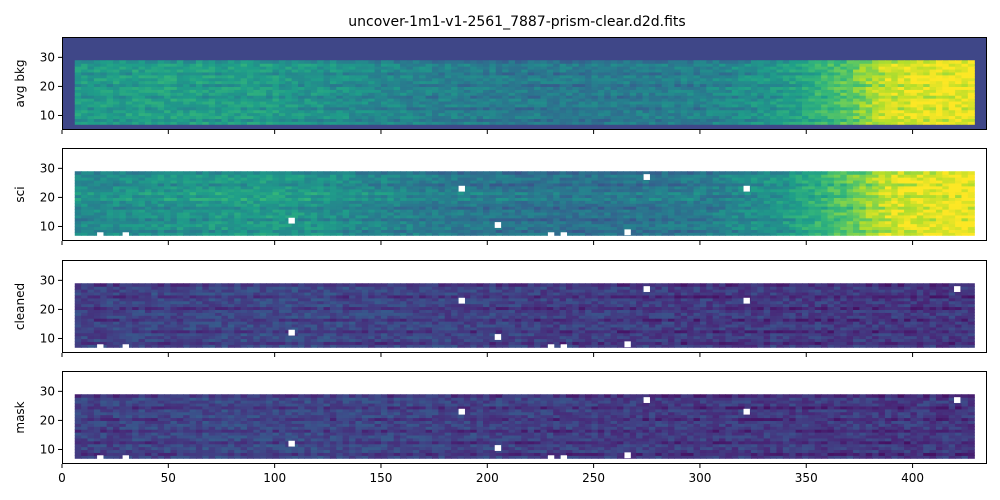 The height and width of the screenshot is (500, 1000). I want to click on y-axis-label: sci, so click(20, 194).